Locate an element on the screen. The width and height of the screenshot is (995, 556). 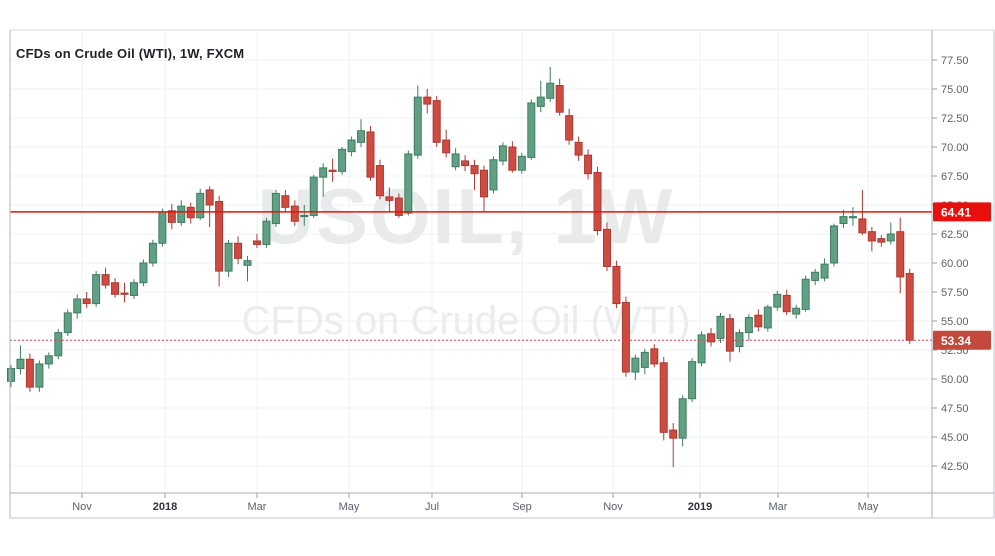
alert-price-label-text: 64.41 is located at coordinates (956, 212).